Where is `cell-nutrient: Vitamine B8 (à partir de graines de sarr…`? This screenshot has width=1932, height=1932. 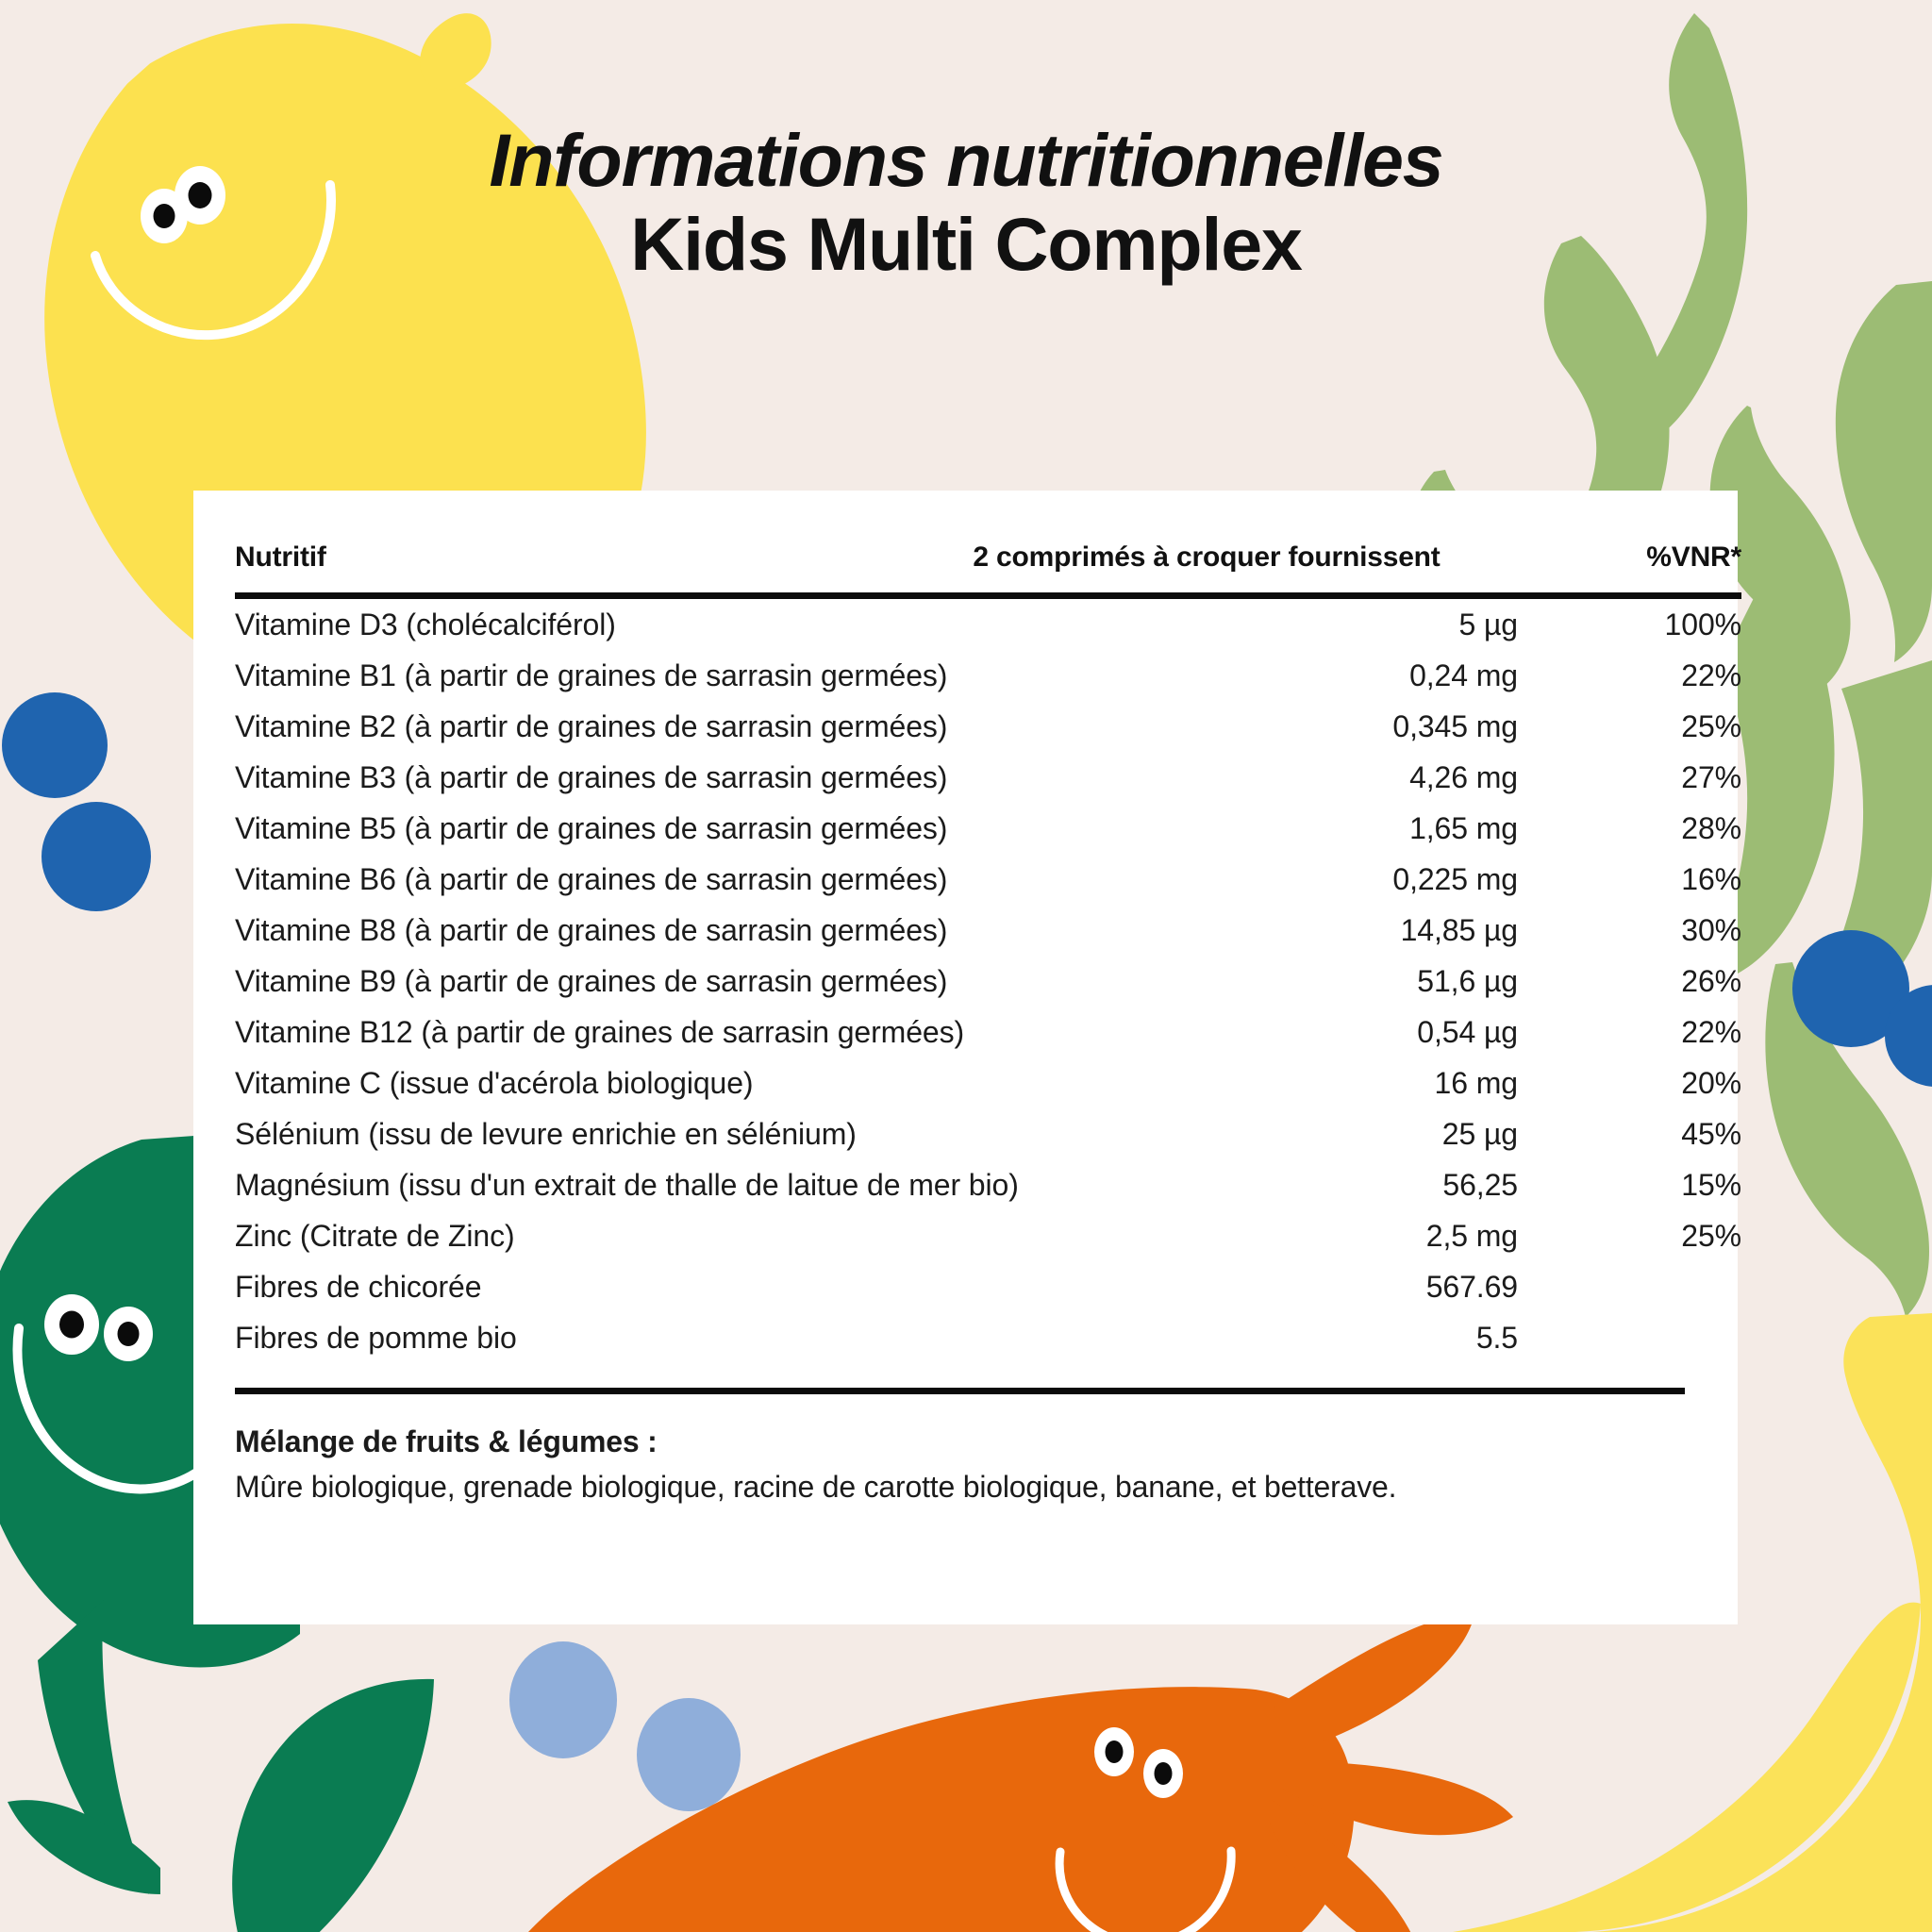
cell-nutrient: Vitamine B8 (à partir de graines de sarr… is located at coordinates (591, 930).